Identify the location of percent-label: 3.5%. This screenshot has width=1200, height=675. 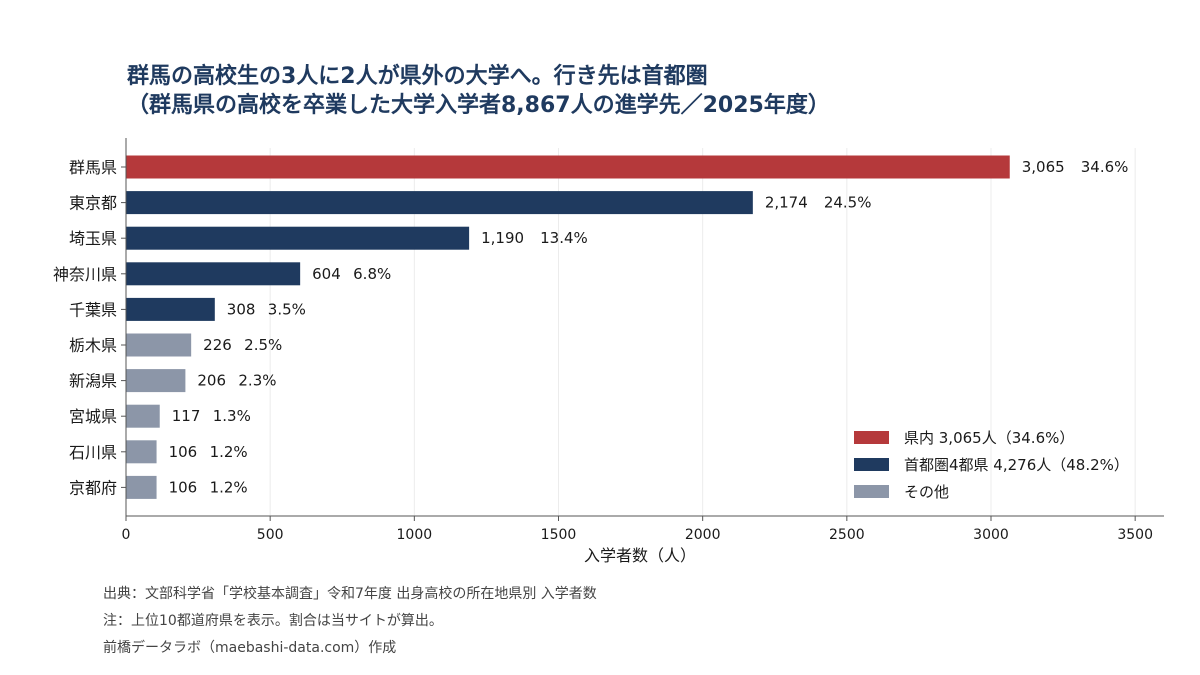
(287, 309).